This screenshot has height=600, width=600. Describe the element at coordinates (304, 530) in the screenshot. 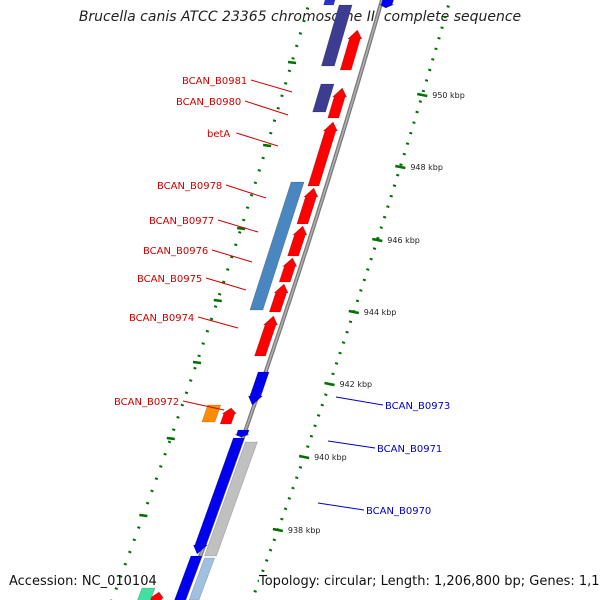

I see `kbp-tick-label: 938 kbp` at that location.